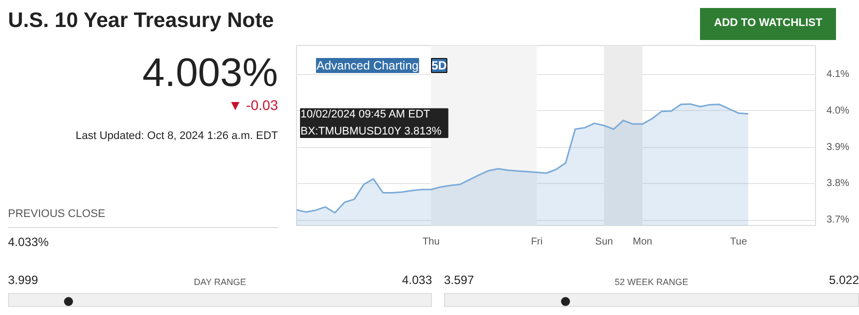 The image size is (859, 315). What do you see at coordinates (838, 74) in the screenshot?
I see `y-tick-label: 4.1%` at bounding box center [838, 74].